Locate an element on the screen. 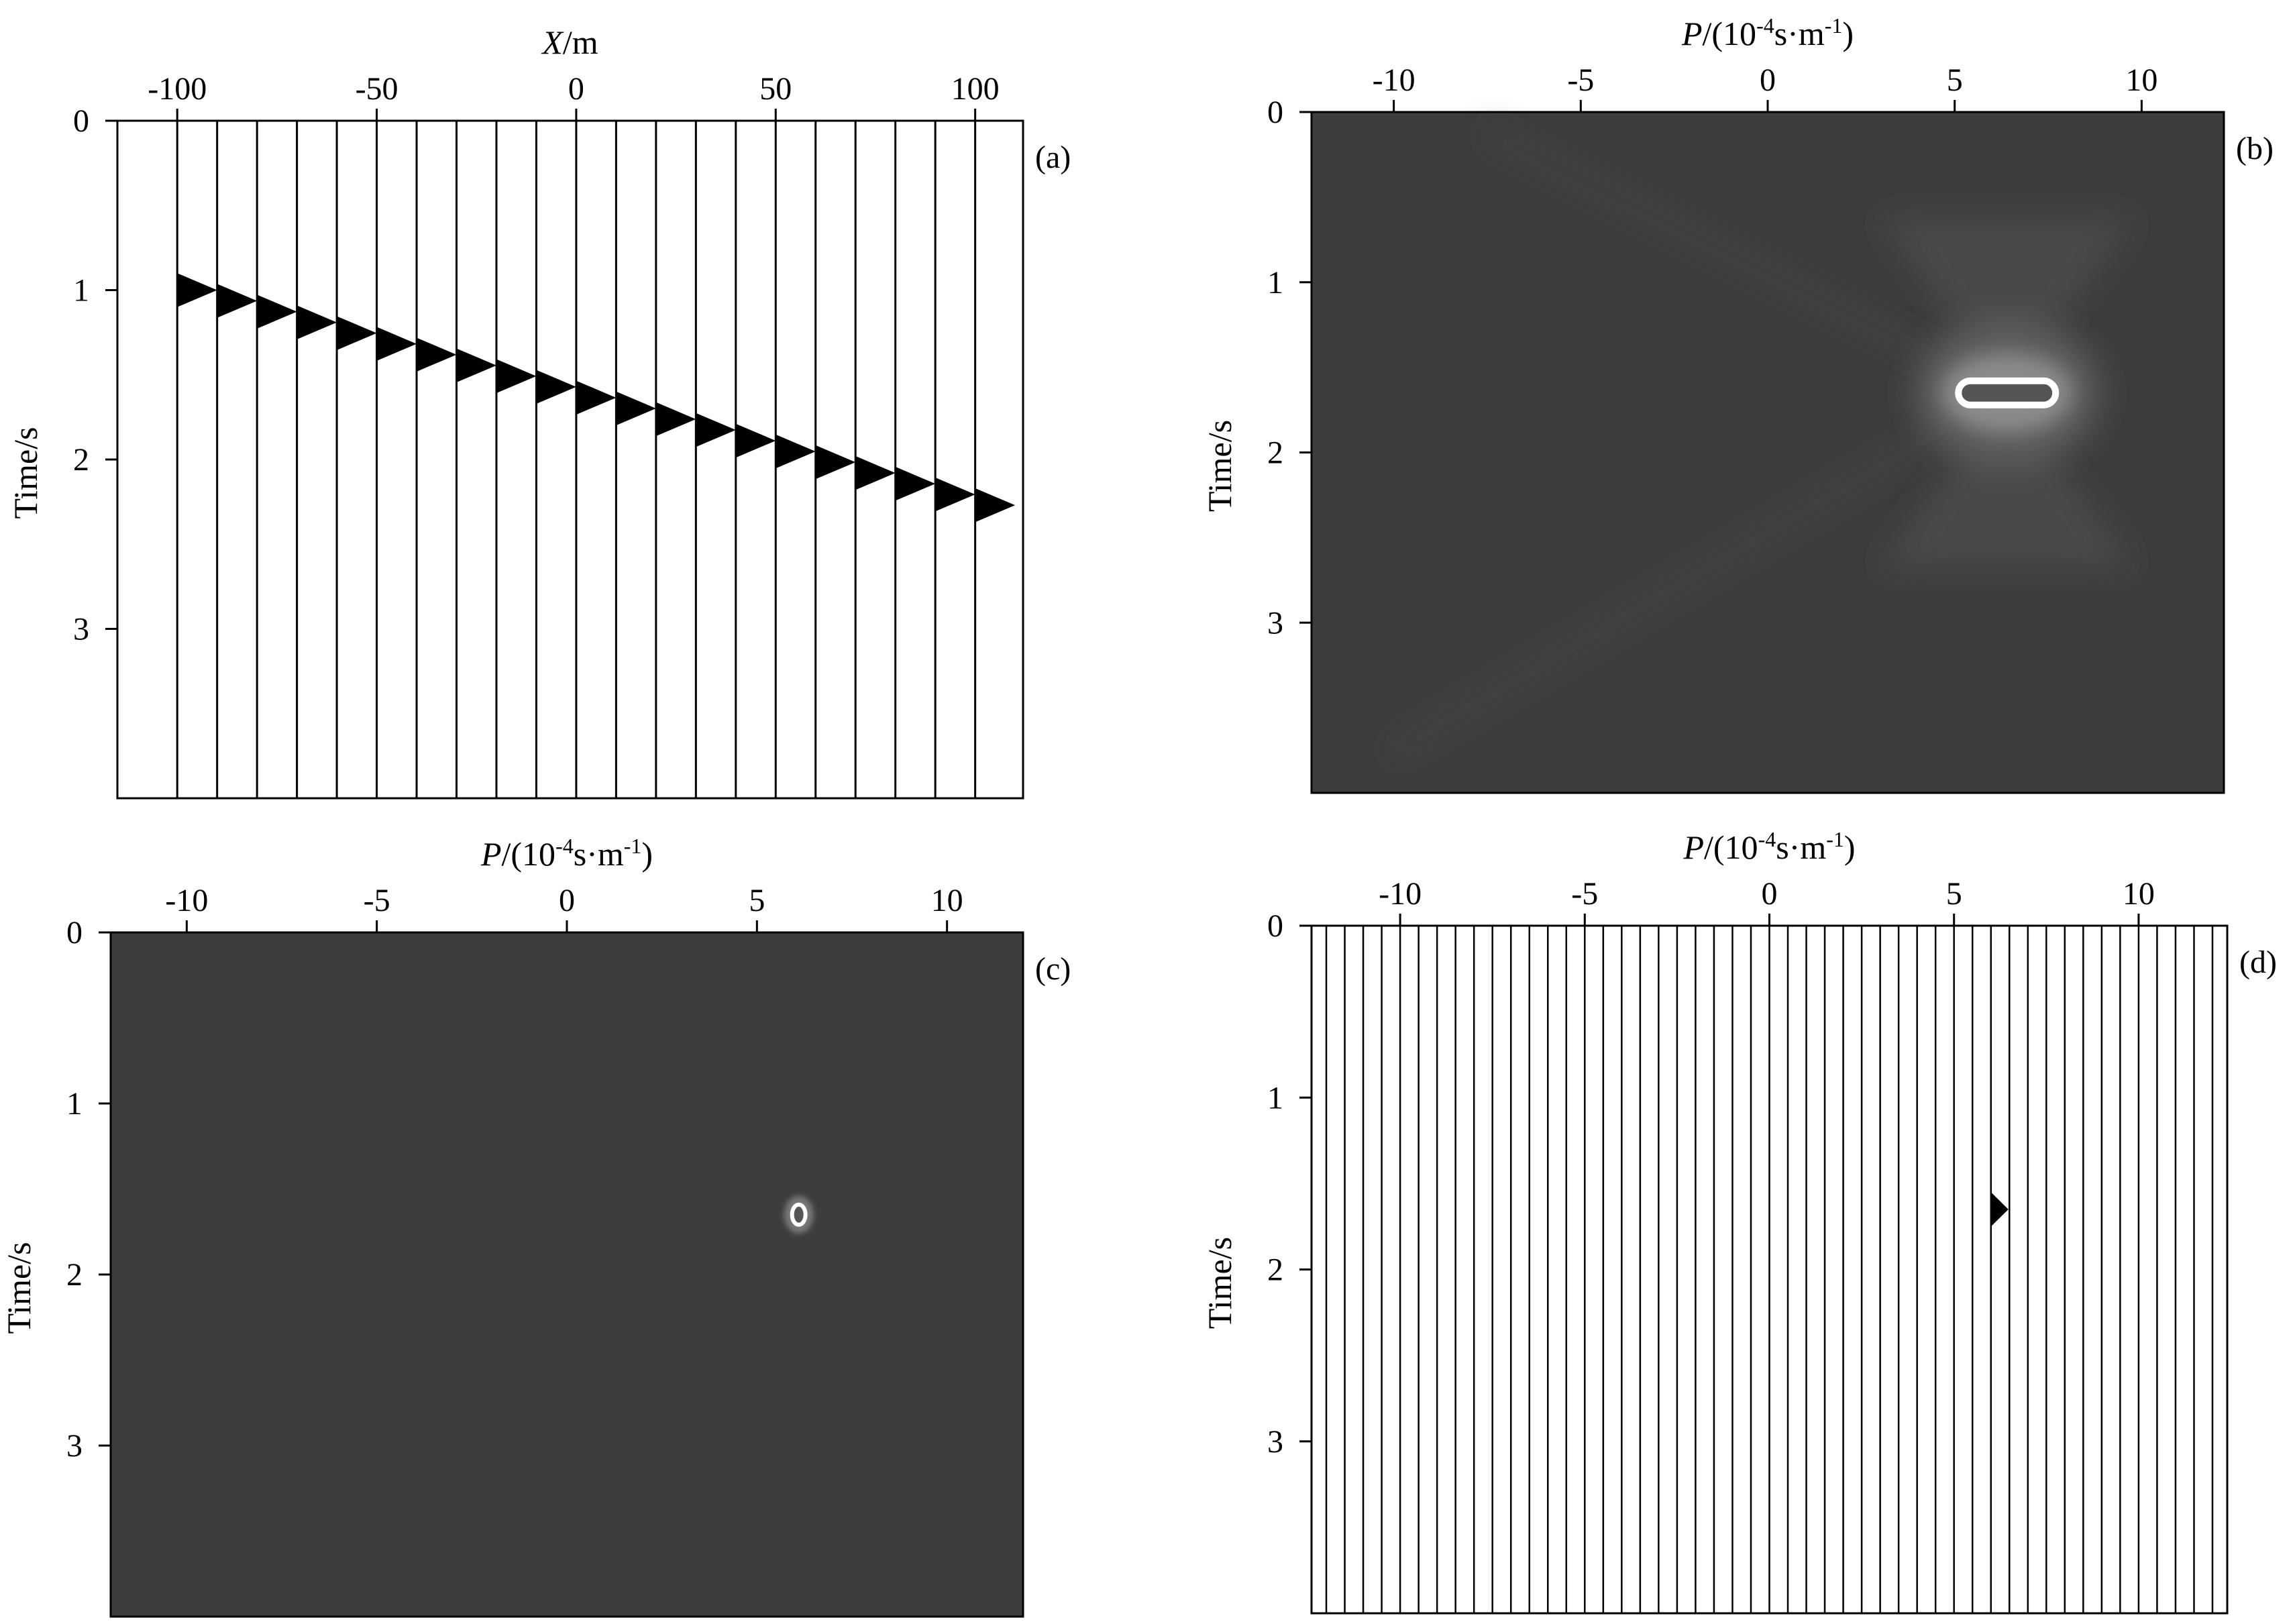 The height and width of the screenshot is (1624, 2295). panel-c-x-axis-title: P/(10-4s·m-1) is located at coordinates (567, 853).